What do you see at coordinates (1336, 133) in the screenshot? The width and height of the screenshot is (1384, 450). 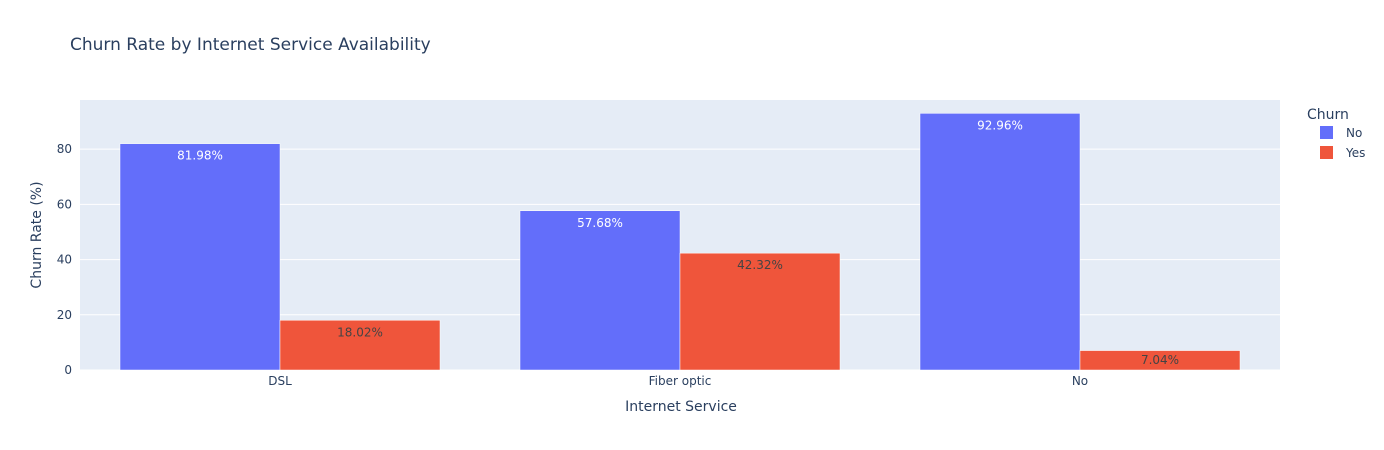 I see `legend: Churn No Yes` at bounding box center [1336, 133].